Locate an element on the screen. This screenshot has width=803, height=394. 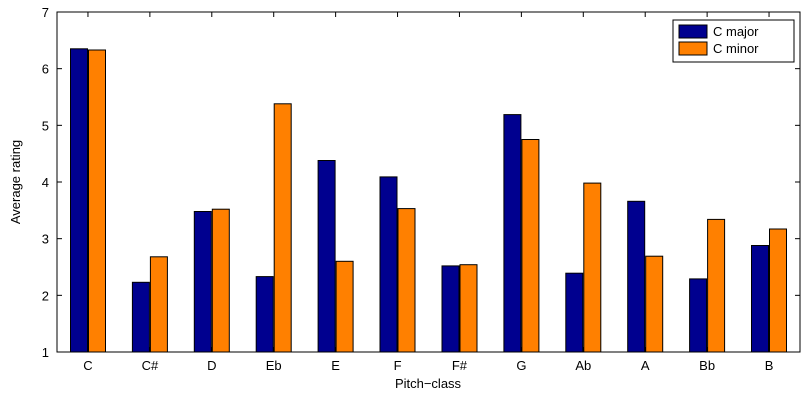
x-tick-label: Bb is located at coordinates (707, 365).